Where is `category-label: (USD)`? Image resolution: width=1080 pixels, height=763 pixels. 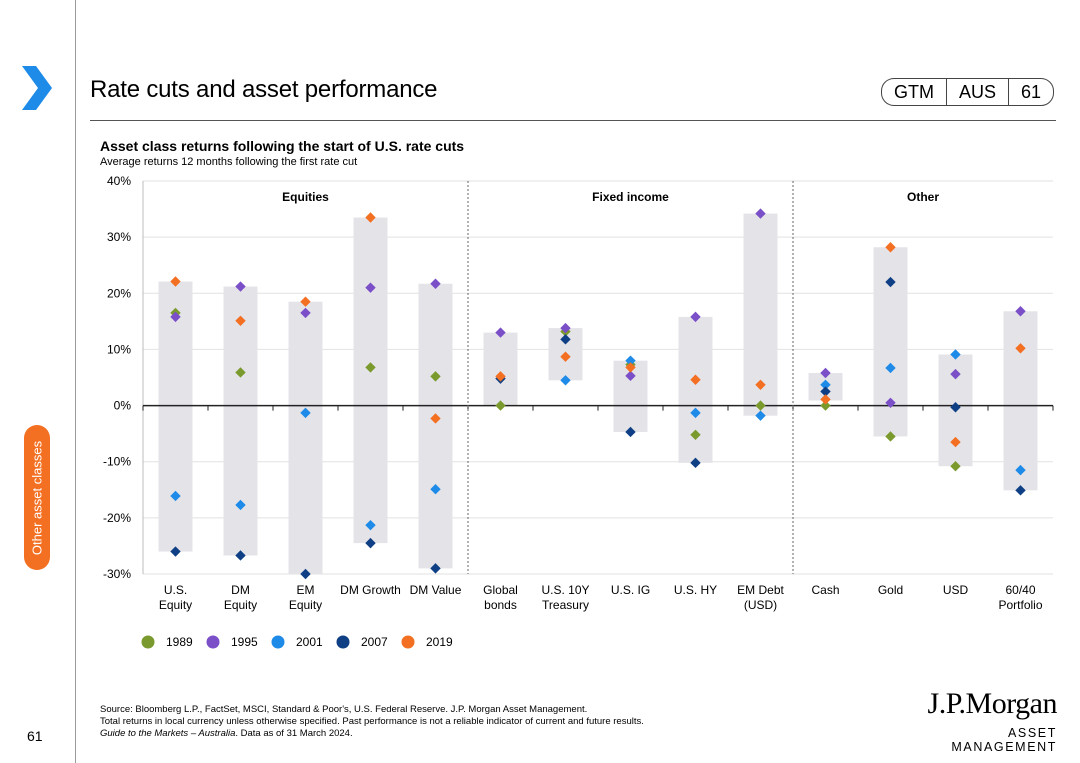
category-label: (USD) is located at coordinates (760, 605).